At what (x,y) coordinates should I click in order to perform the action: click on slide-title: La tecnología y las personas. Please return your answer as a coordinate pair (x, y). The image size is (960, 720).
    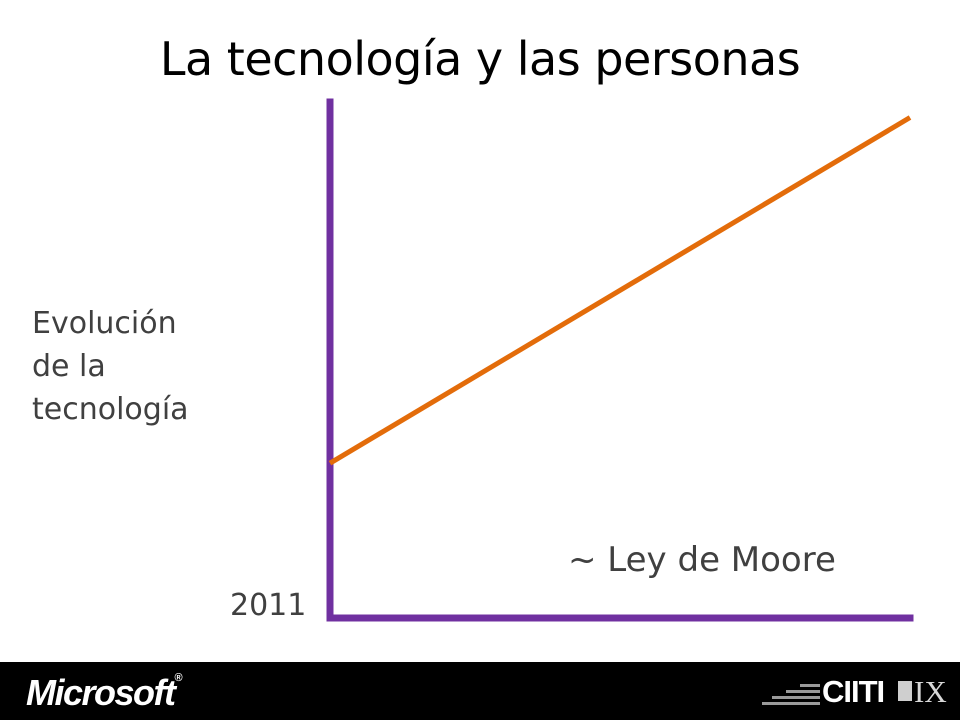
    Looking at the image, I should click on (480, 59).